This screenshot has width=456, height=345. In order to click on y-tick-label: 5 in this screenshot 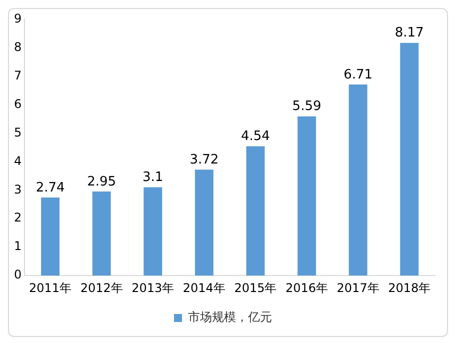, I will do `click(18, 132)`.